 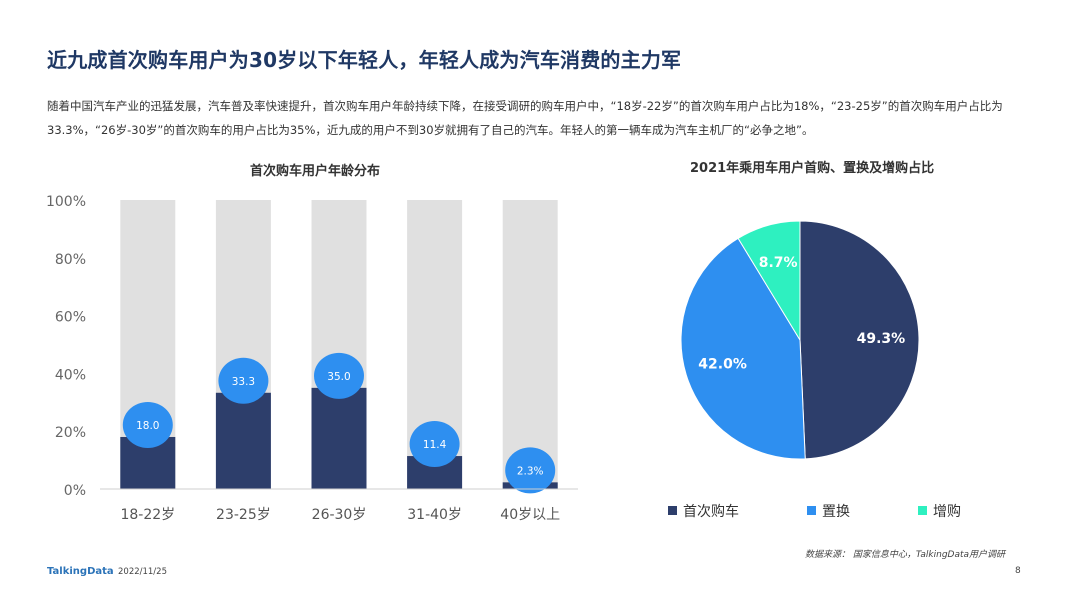 I want to click on pie-chart-title: 2021年乘用车用户首购、置换及增购占比, so click(x=812, y=168).